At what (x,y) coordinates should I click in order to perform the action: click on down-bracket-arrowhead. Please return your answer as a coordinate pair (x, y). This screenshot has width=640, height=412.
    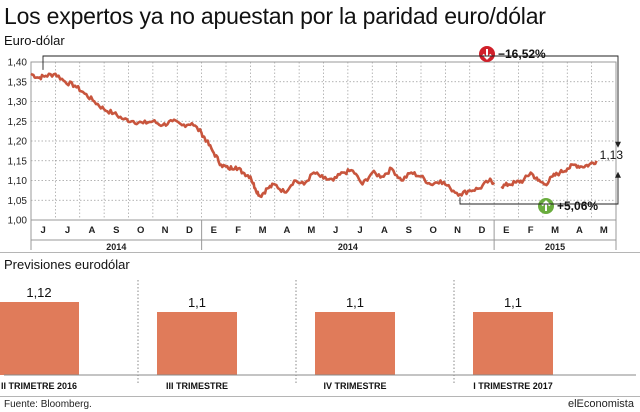
    Looking at the image, I should click on (618, 144).